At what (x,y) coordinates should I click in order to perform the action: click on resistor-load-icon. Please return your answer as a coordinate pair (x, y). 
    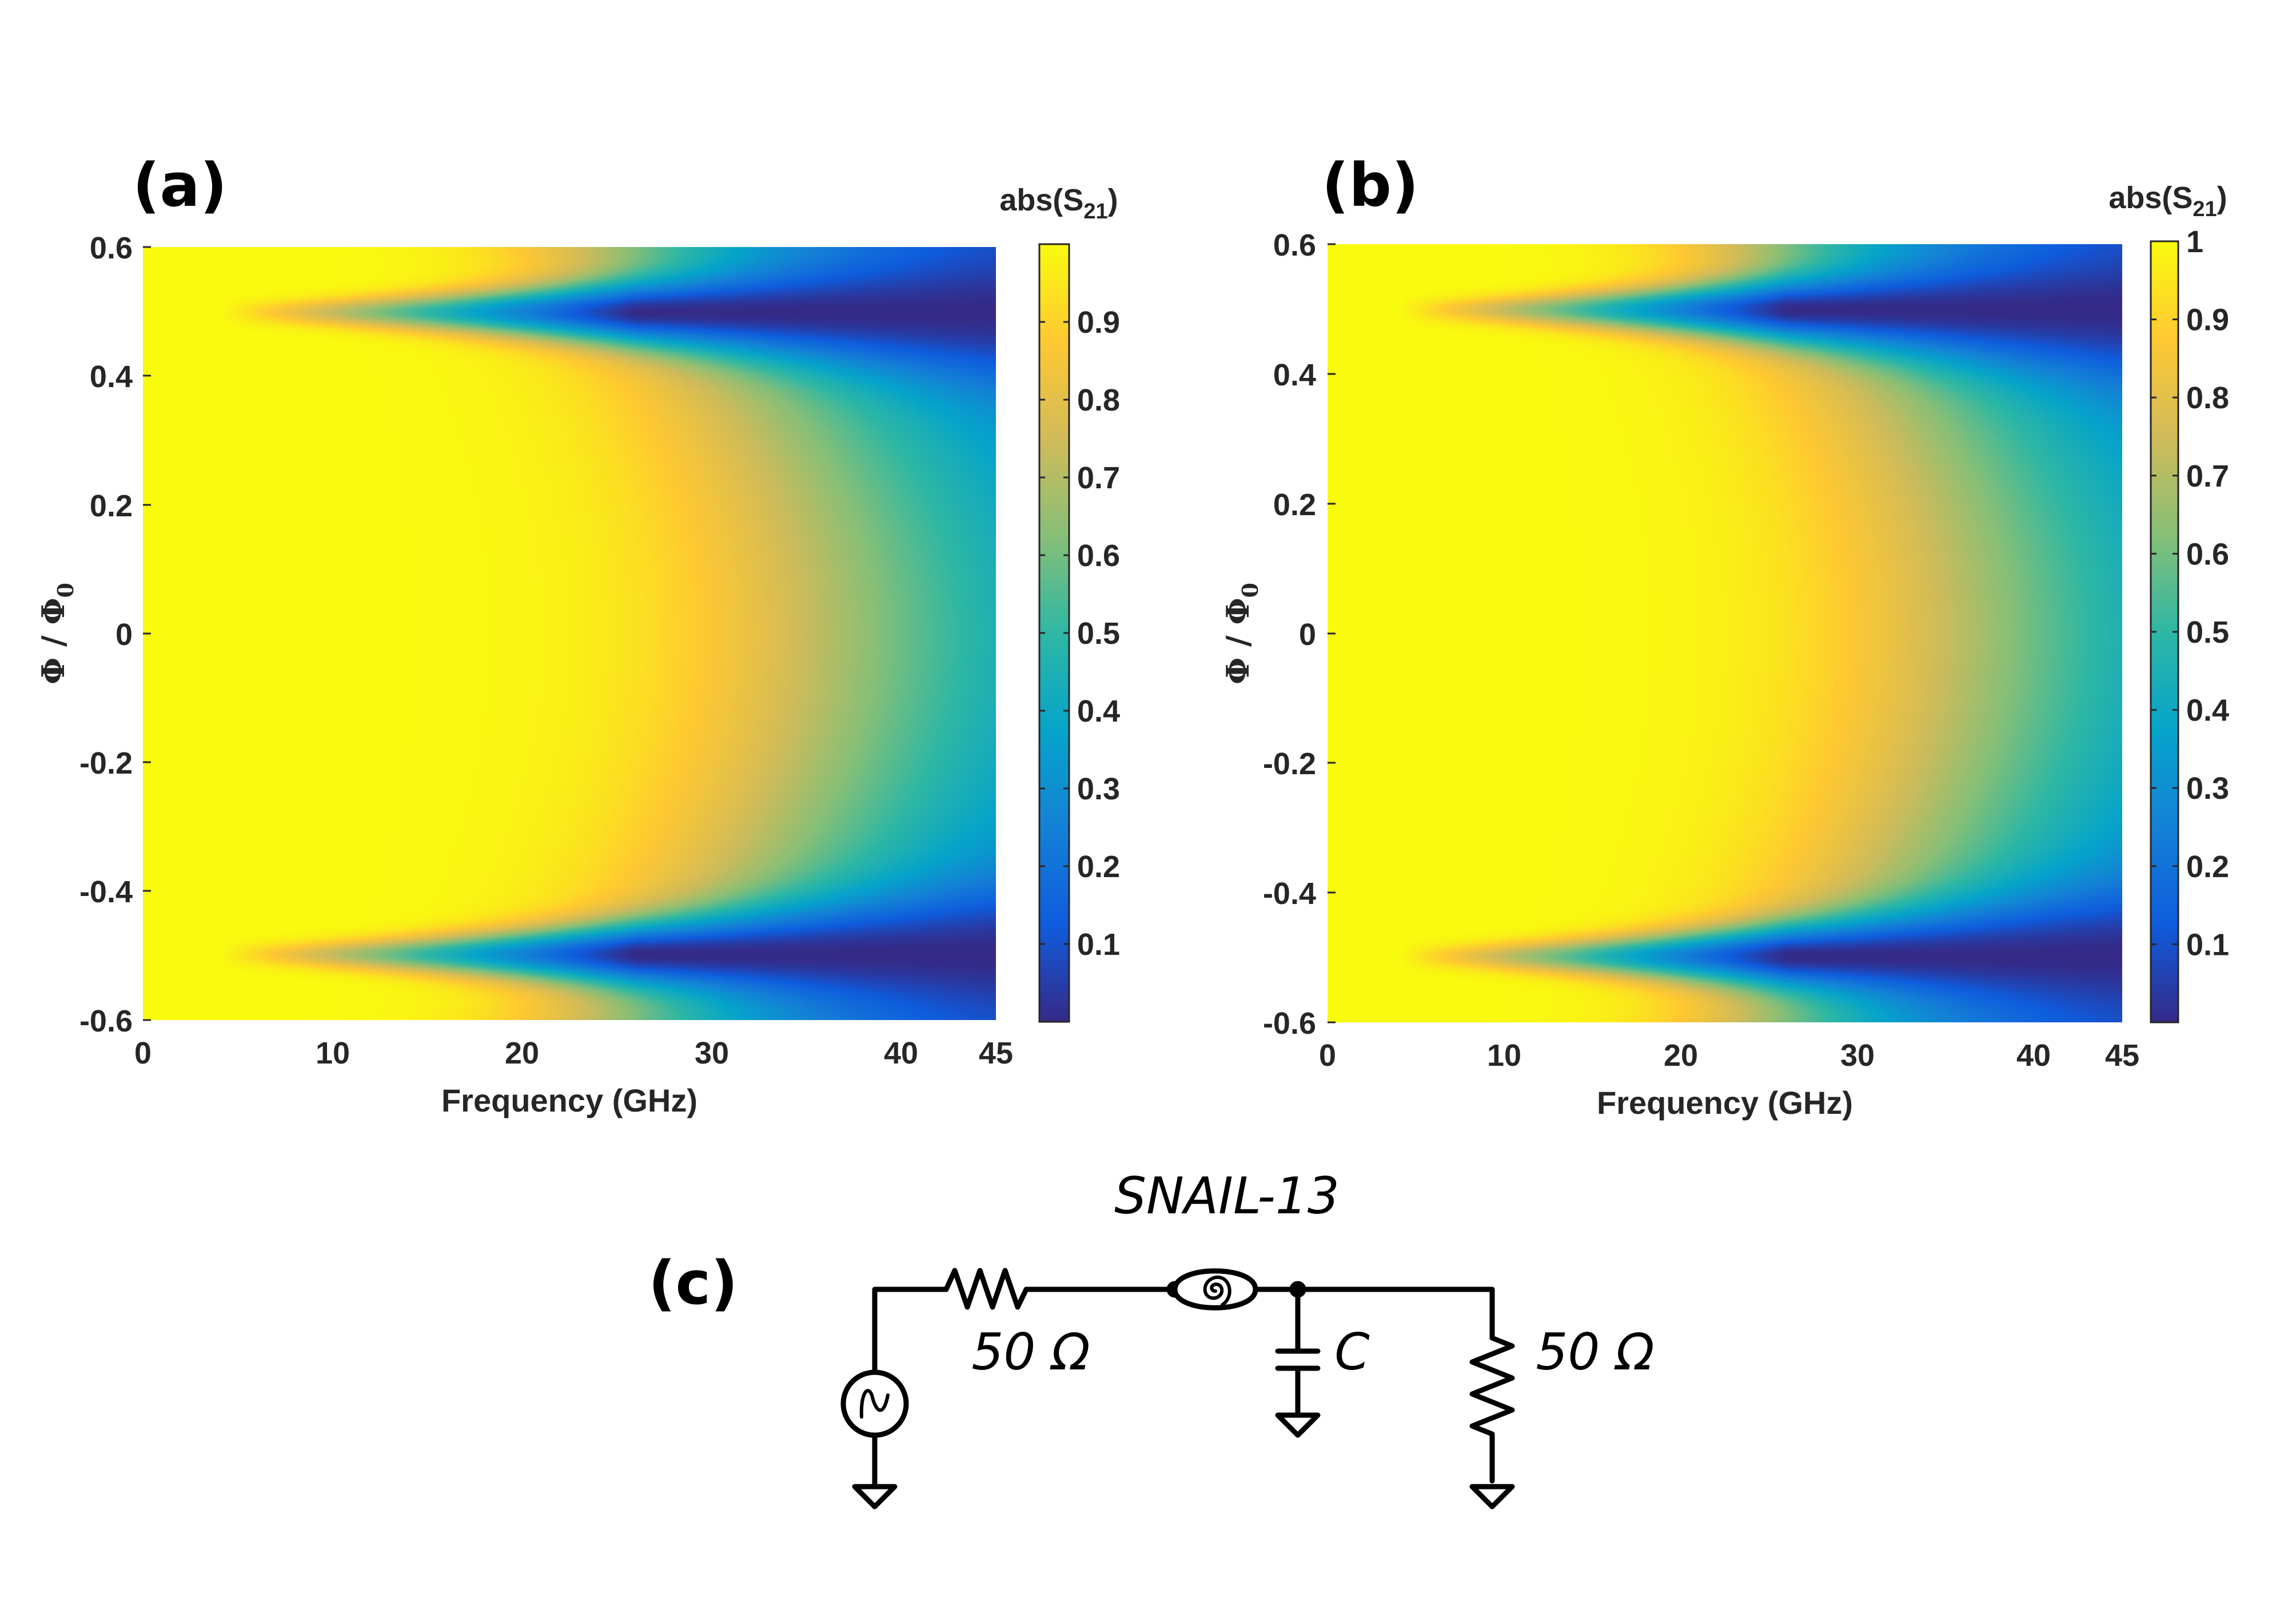
    Looking at the image, I should click on (1492, 1385).